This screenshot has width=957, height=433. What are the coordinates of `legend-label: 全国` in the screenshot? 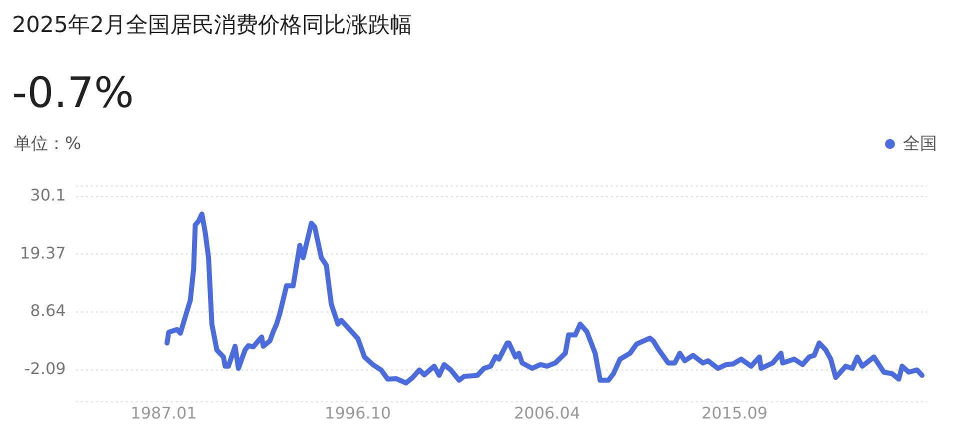 It's located at (920, 144).